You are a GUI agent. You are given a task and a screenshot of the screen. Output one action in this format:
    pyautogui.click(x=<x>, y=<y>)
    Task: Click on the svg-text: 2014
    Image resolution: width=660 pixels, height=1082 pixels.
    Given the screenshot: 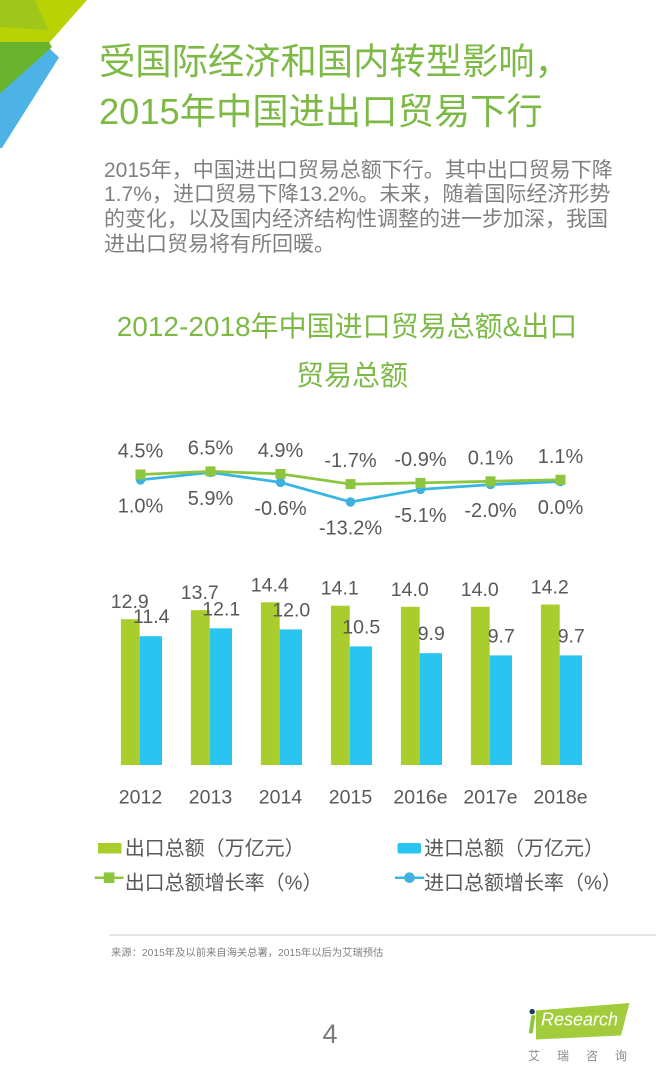 What is the action you would take?
    pyautogui.click(x=281, y=798)
    